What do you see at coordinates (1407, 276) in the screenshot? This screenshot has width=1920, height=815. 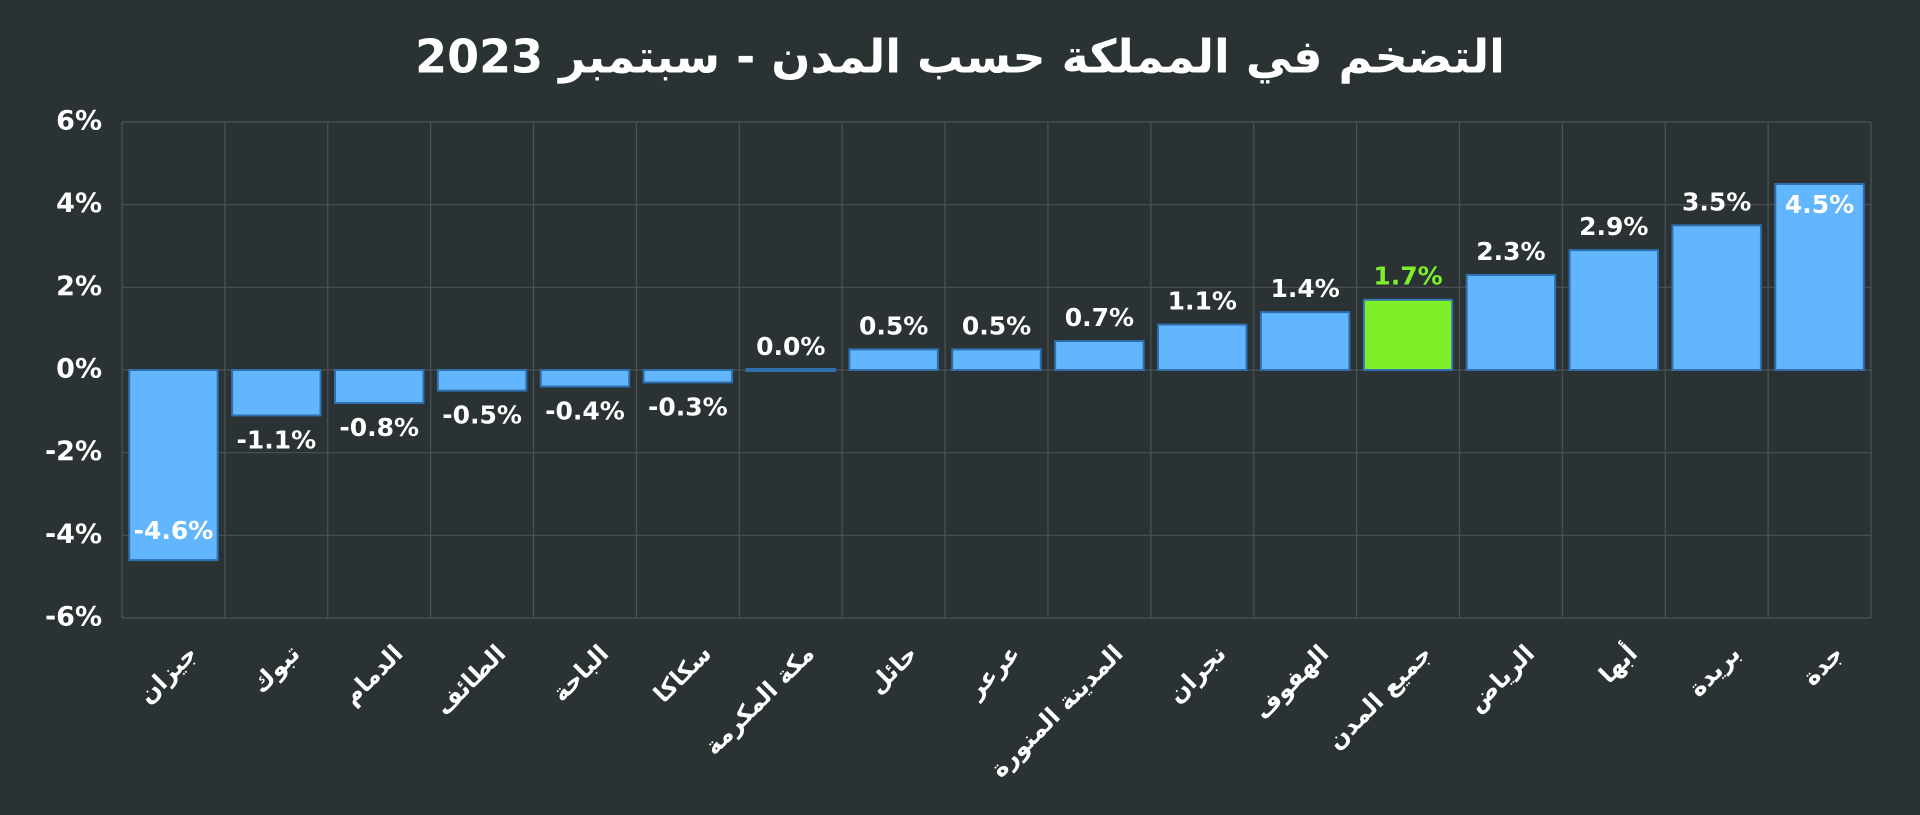 I see `value-label: 1.7%` at bounding box center [1407, 276].